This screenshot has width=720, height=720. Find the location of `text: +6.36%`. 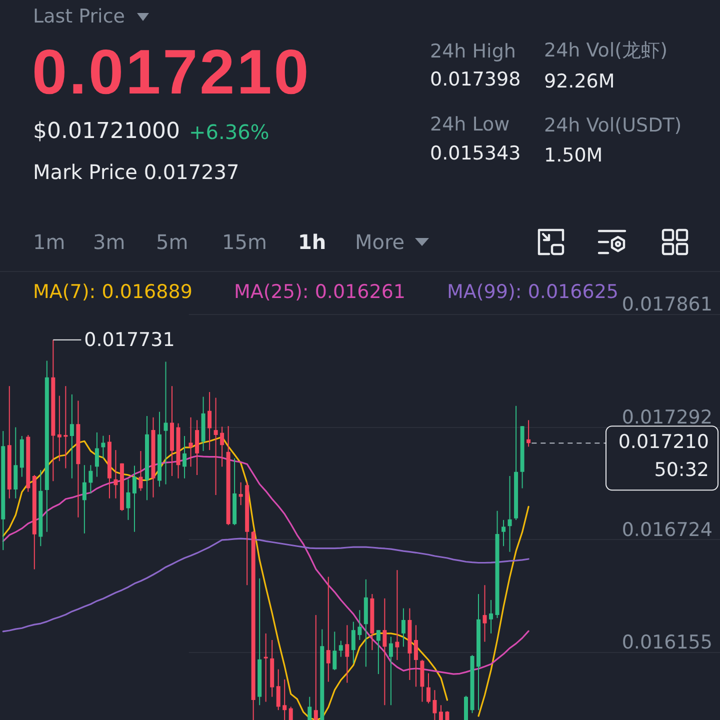

text: +6.36% is located at coordinates (229, 132).